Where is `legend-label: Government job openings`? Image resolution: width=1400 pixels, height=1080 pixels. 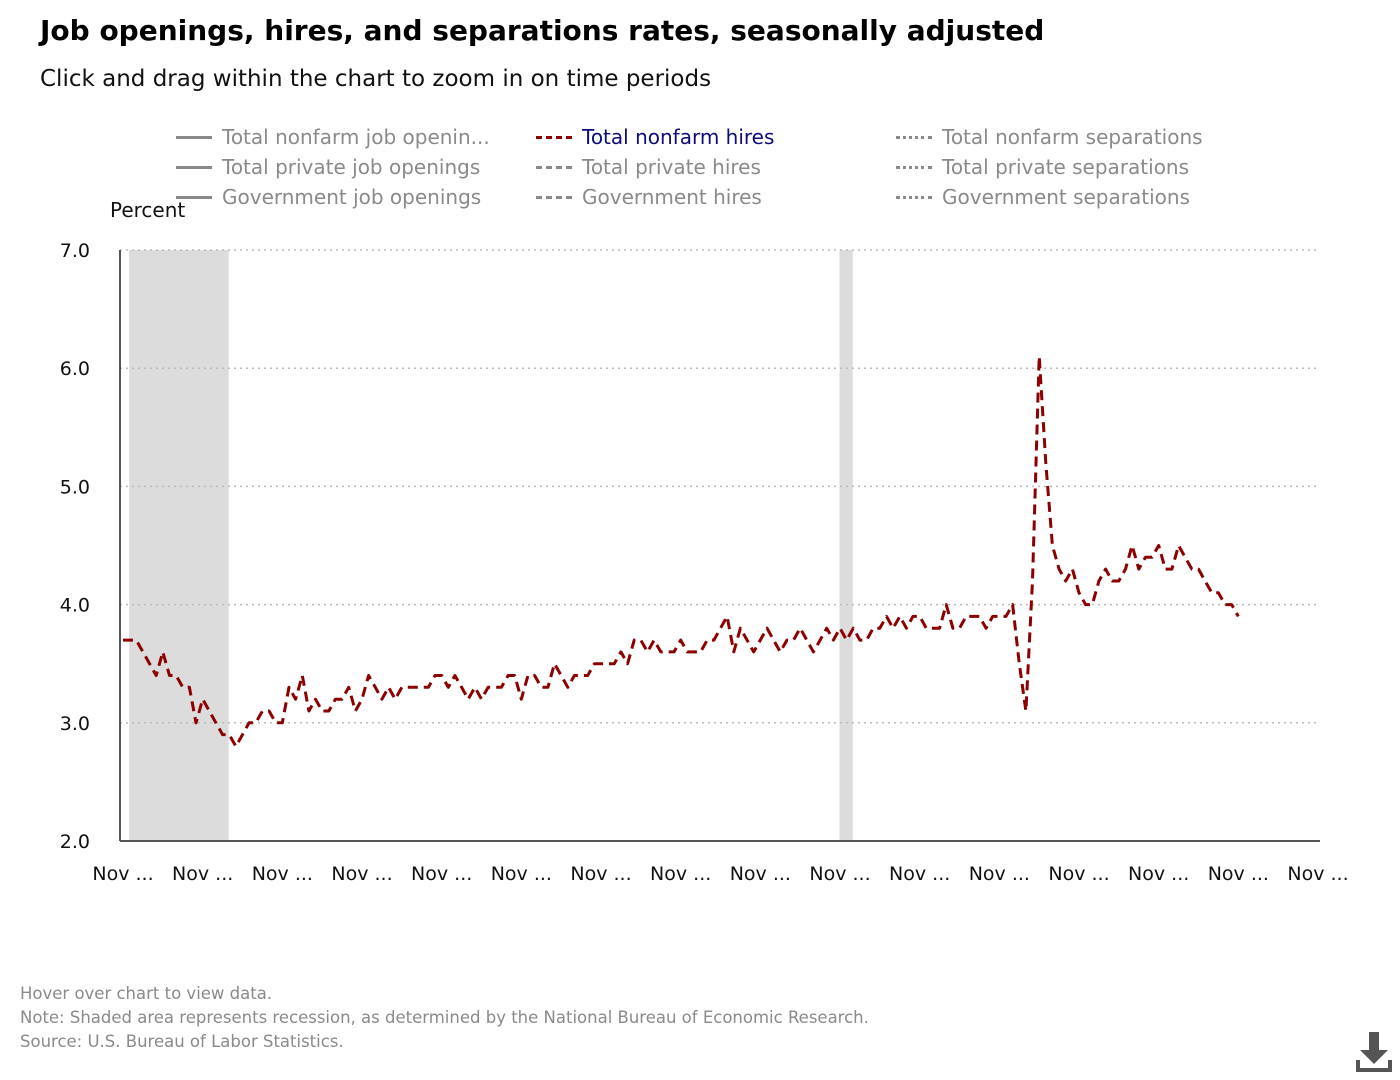
legend-label: Government job openings is located at coordinates (352, 197).